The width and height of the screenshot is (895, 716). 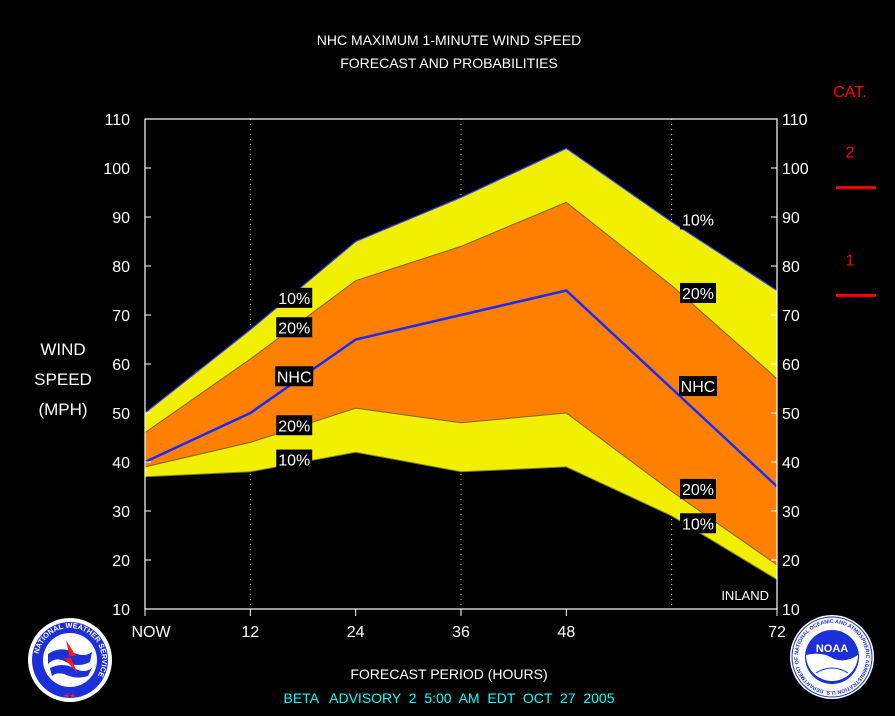 What do you see at coordinates (62, 349) in the screenshot?
I see `y-axis-label-line-1: WIND` at bounding box center [62, 349].